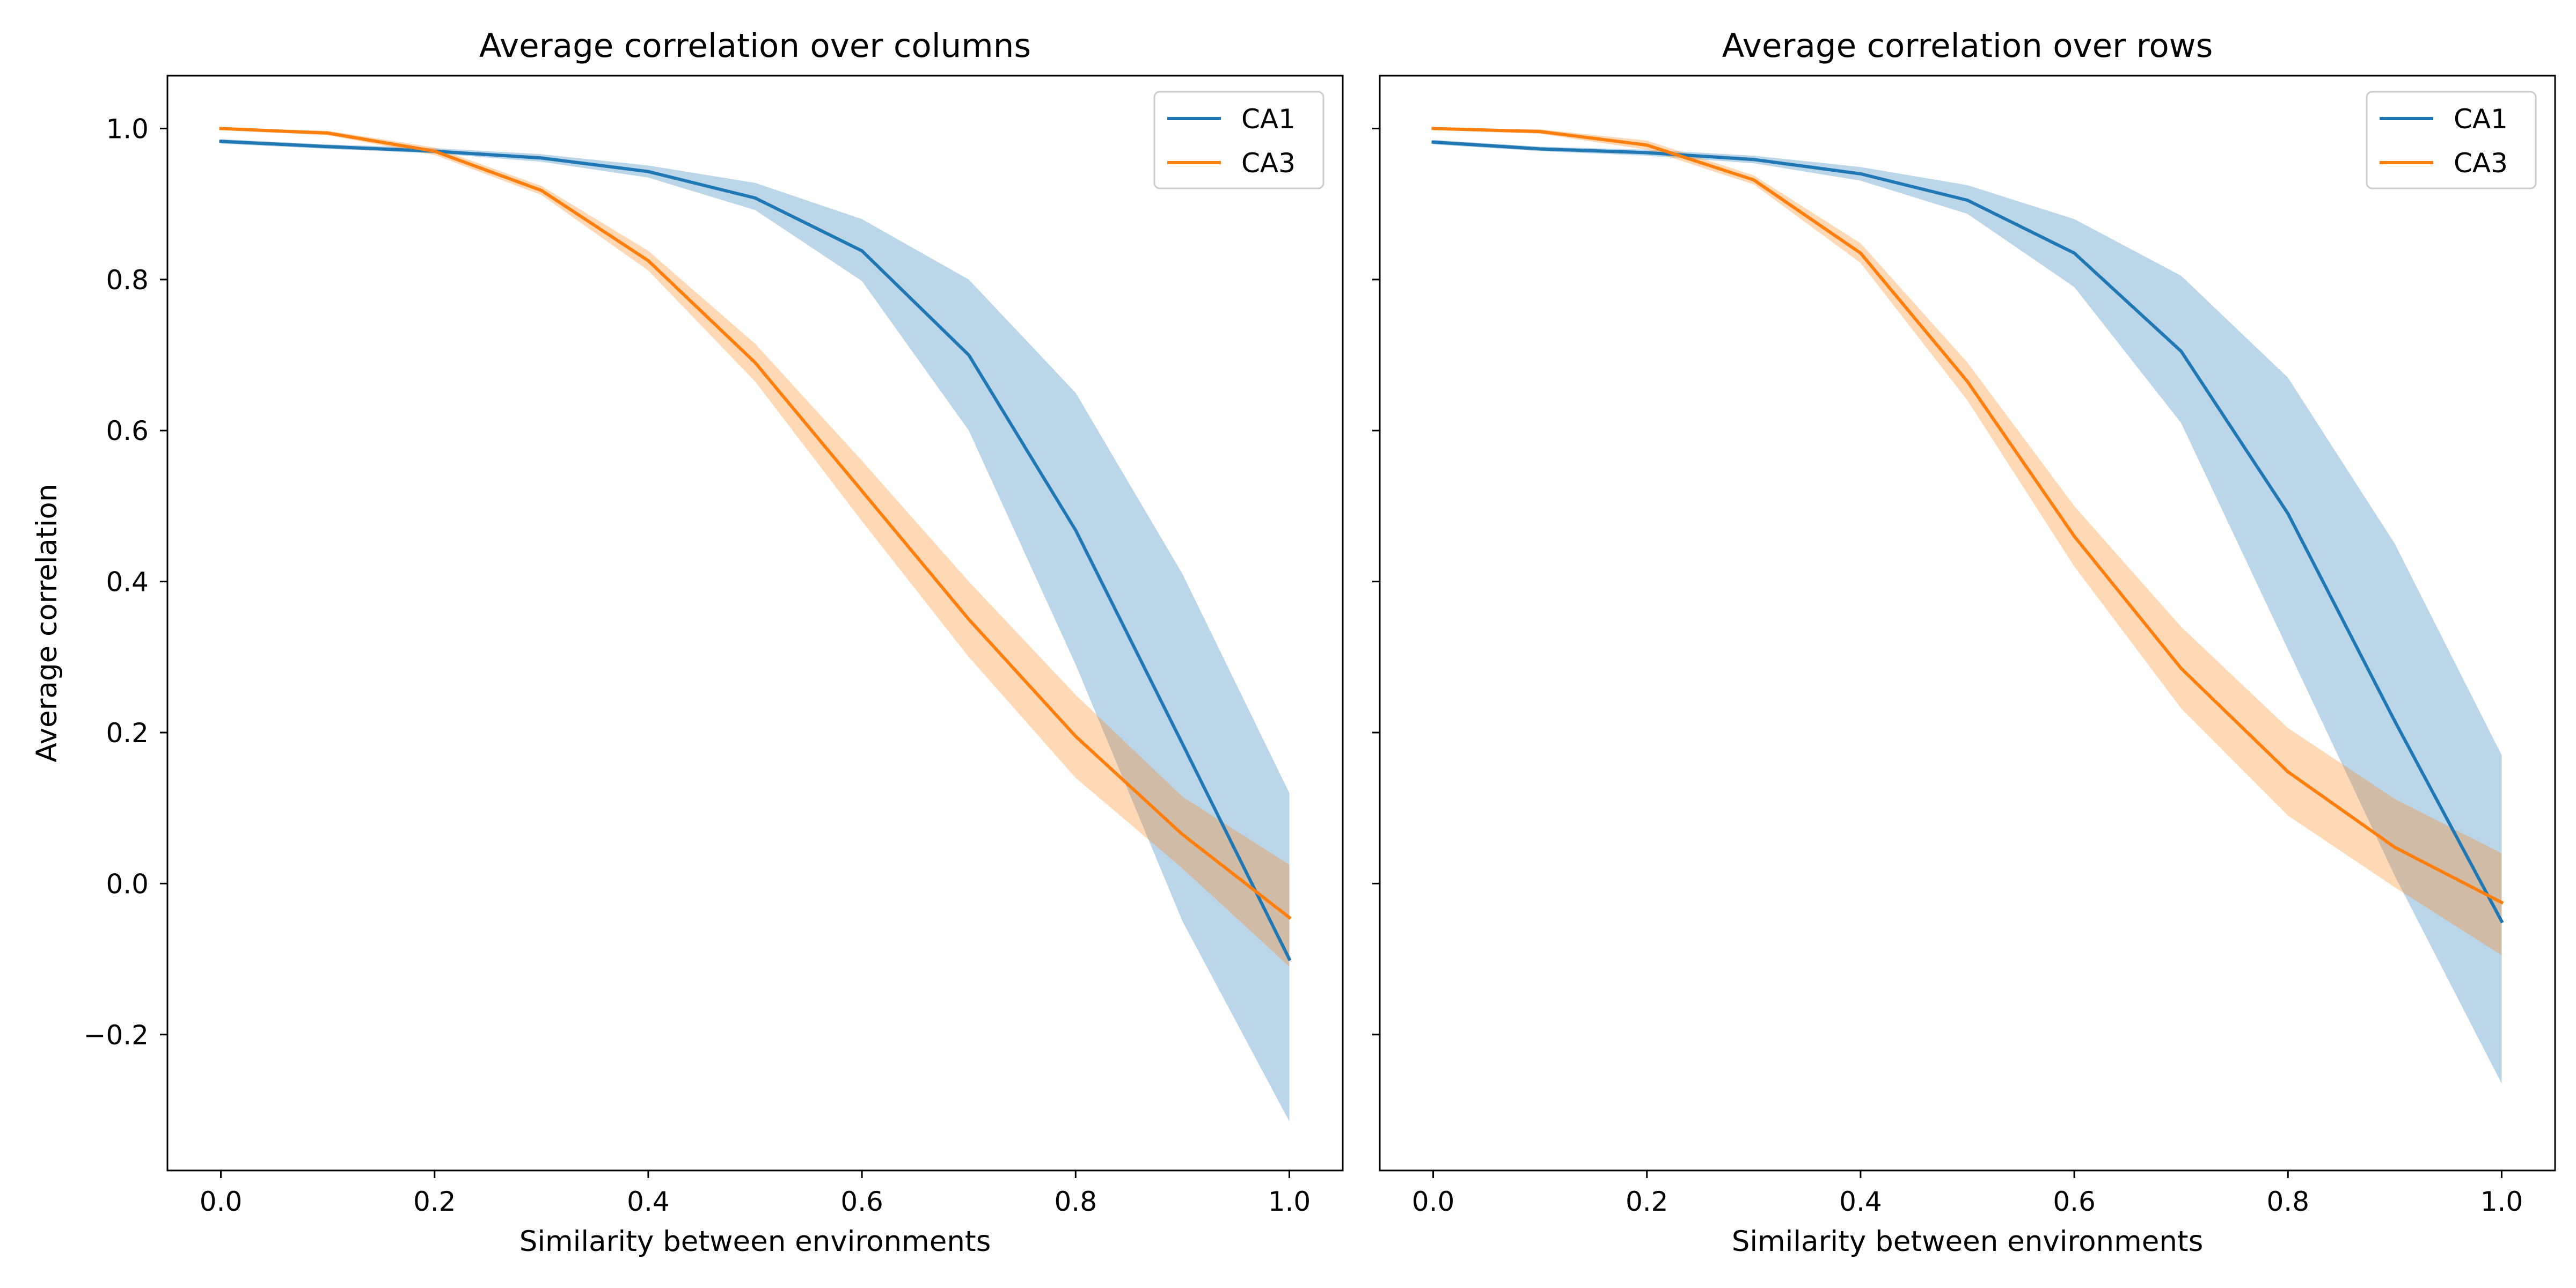  I want to click on y-tick-label: 0.6, so click(127, 431).